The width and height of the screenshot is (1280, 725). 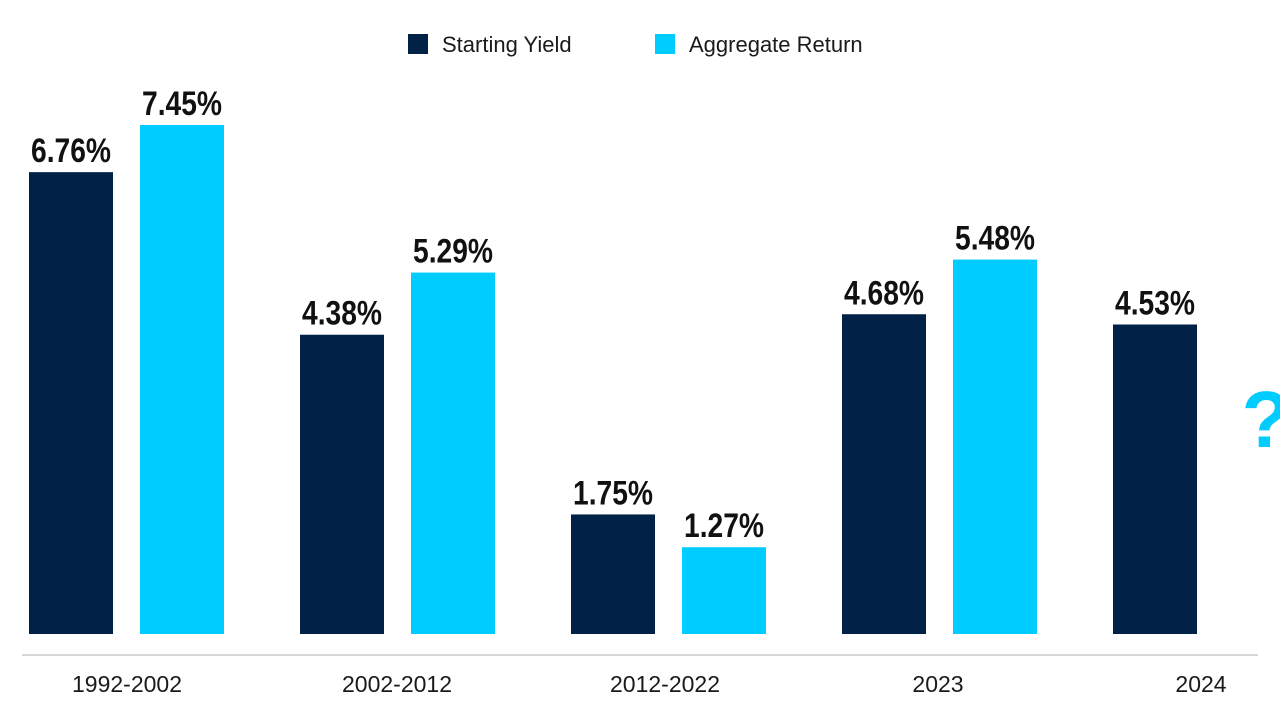 What do you see at coordinates (453, 252) in the screenshot?
I see `value-label-1-1: 5.29%` at bounding box center [453, 252].